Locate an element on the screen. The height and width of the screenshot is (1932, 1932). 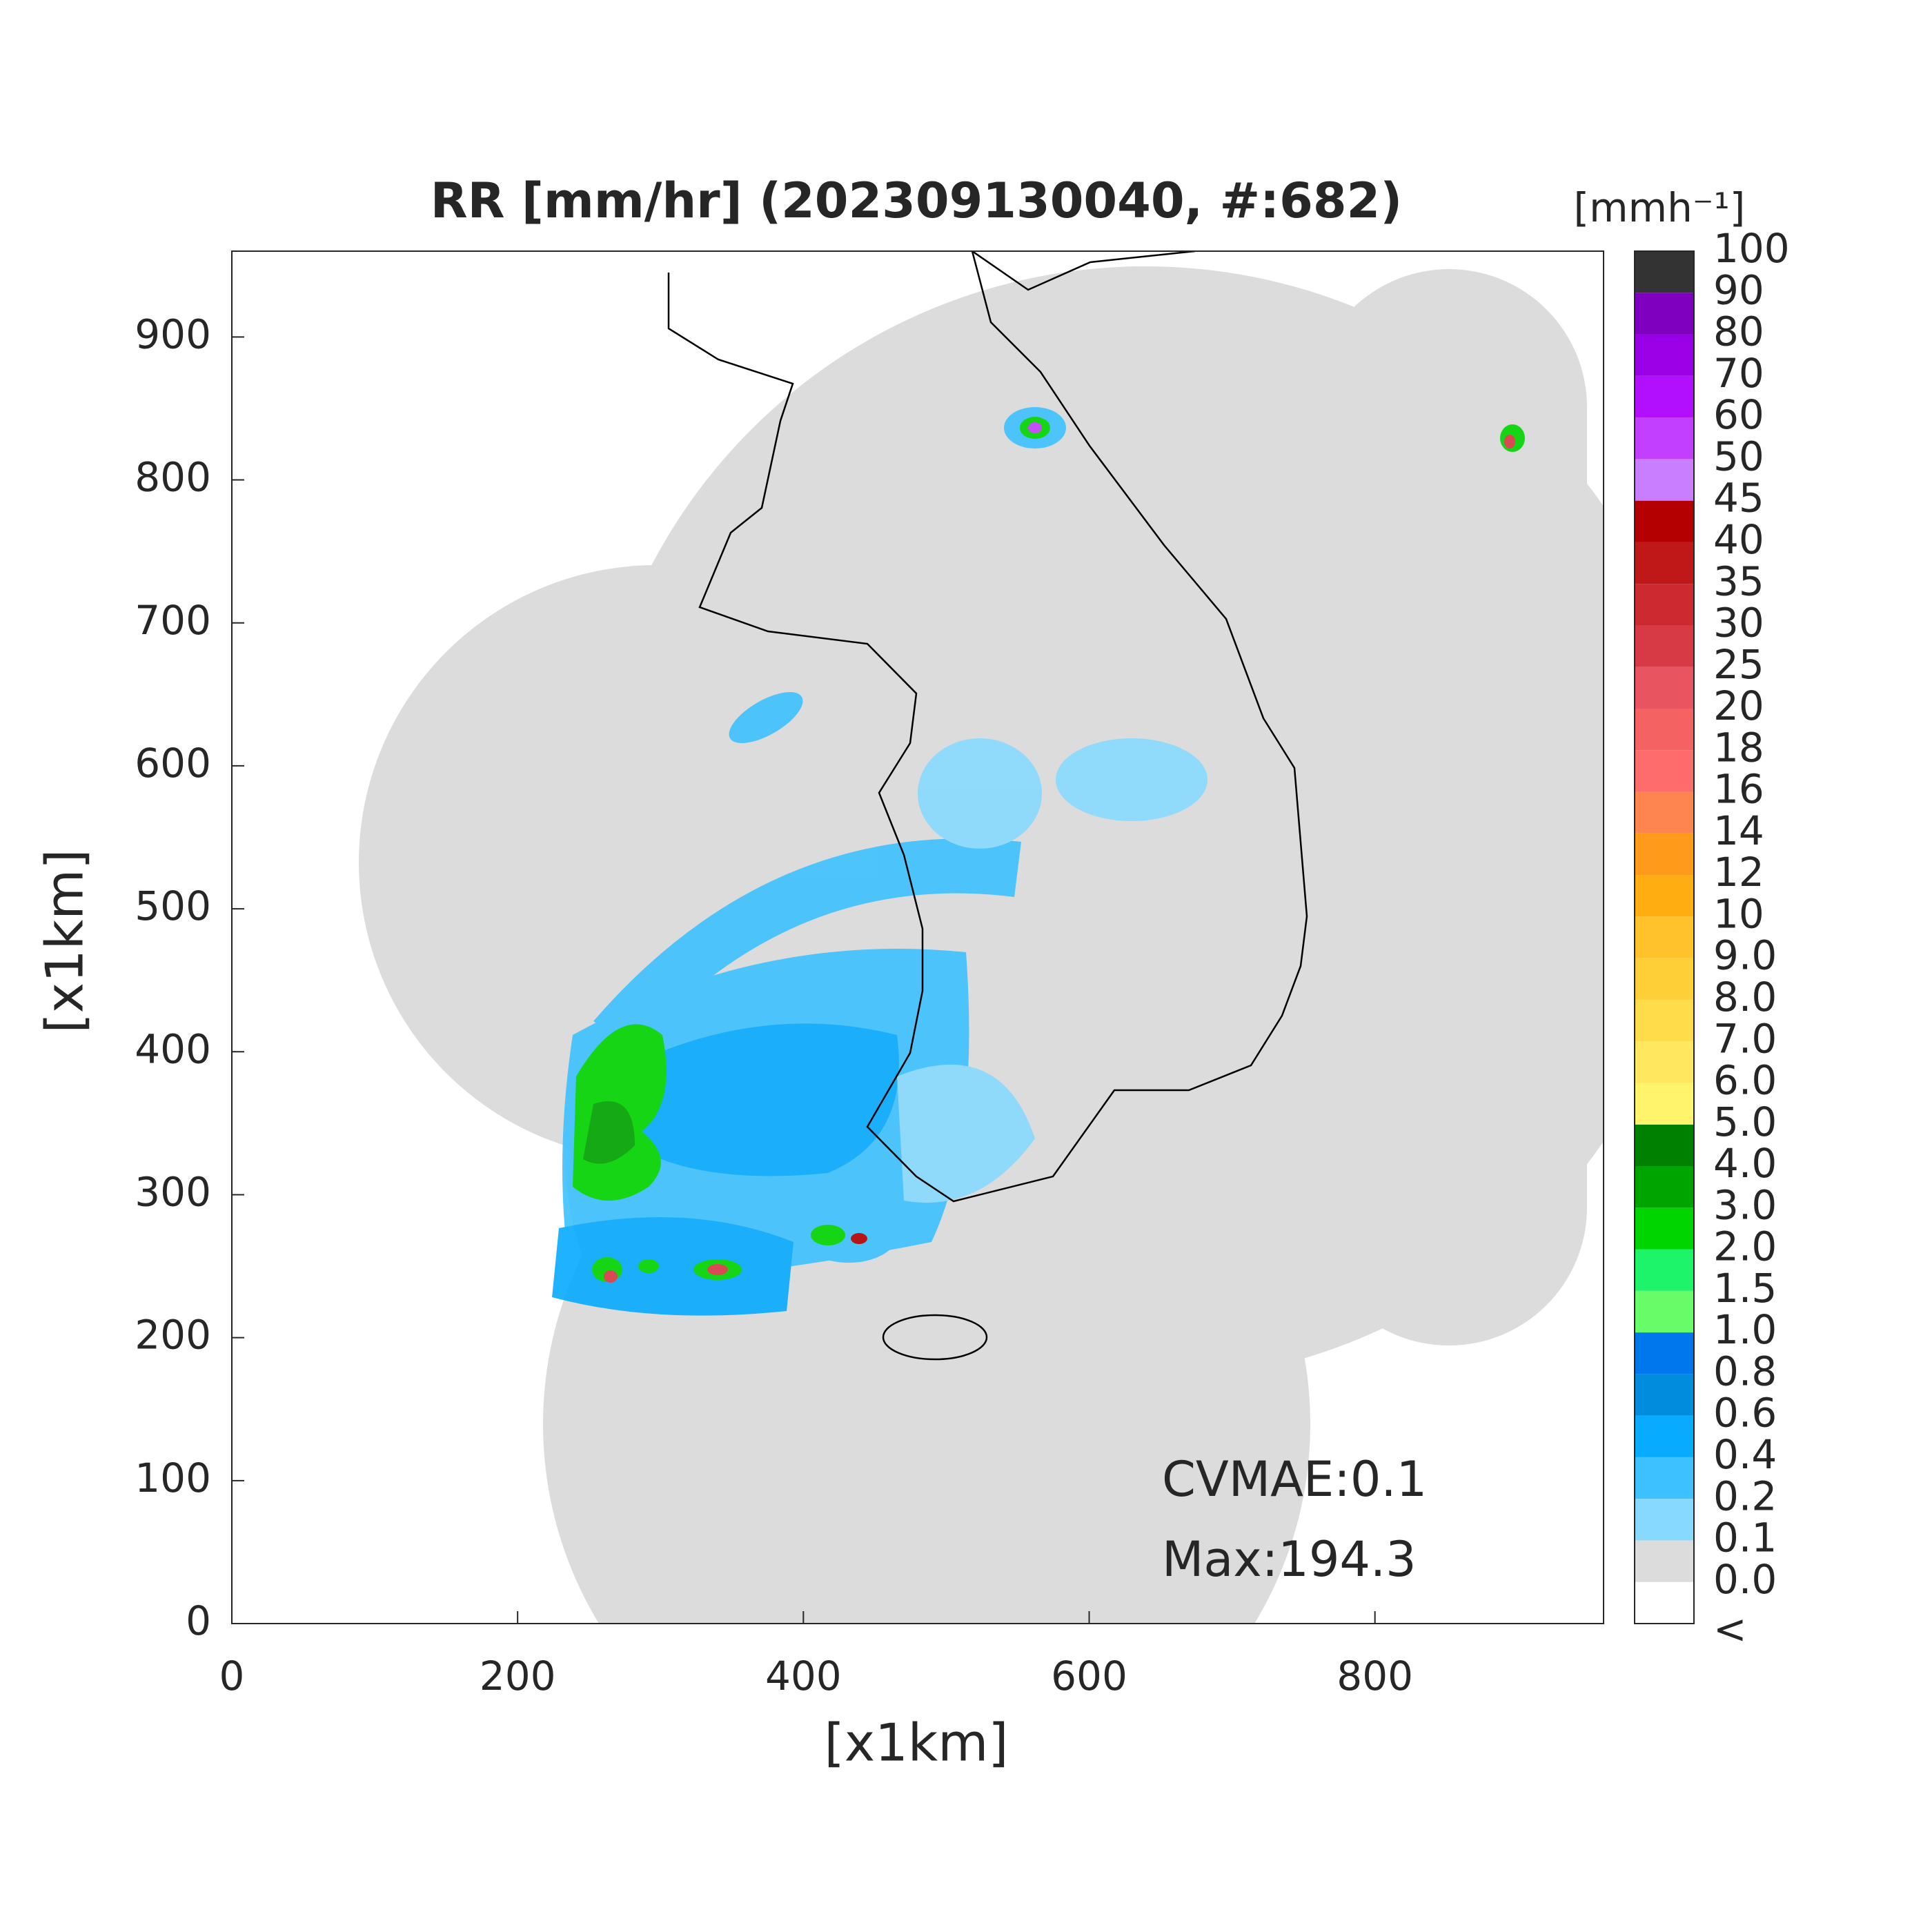
colorbar-label: 35 is located at coordinates (1738, 581).